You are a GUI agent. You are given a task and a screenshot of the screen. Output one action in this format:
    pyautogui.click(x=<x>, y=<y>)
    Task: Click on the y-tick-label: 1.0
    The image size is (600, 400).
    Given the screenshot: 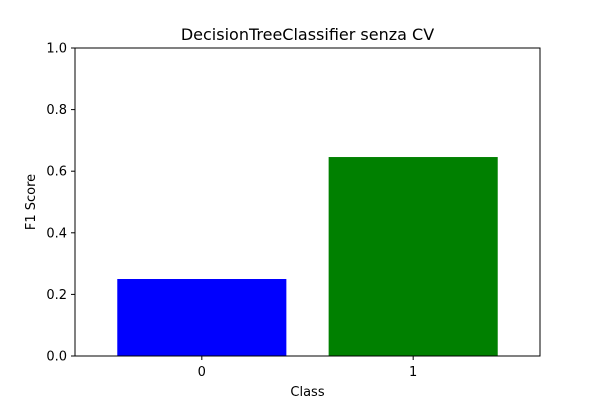 What is the action you would take?
    pyautogui.click(x=56, y=49)
    